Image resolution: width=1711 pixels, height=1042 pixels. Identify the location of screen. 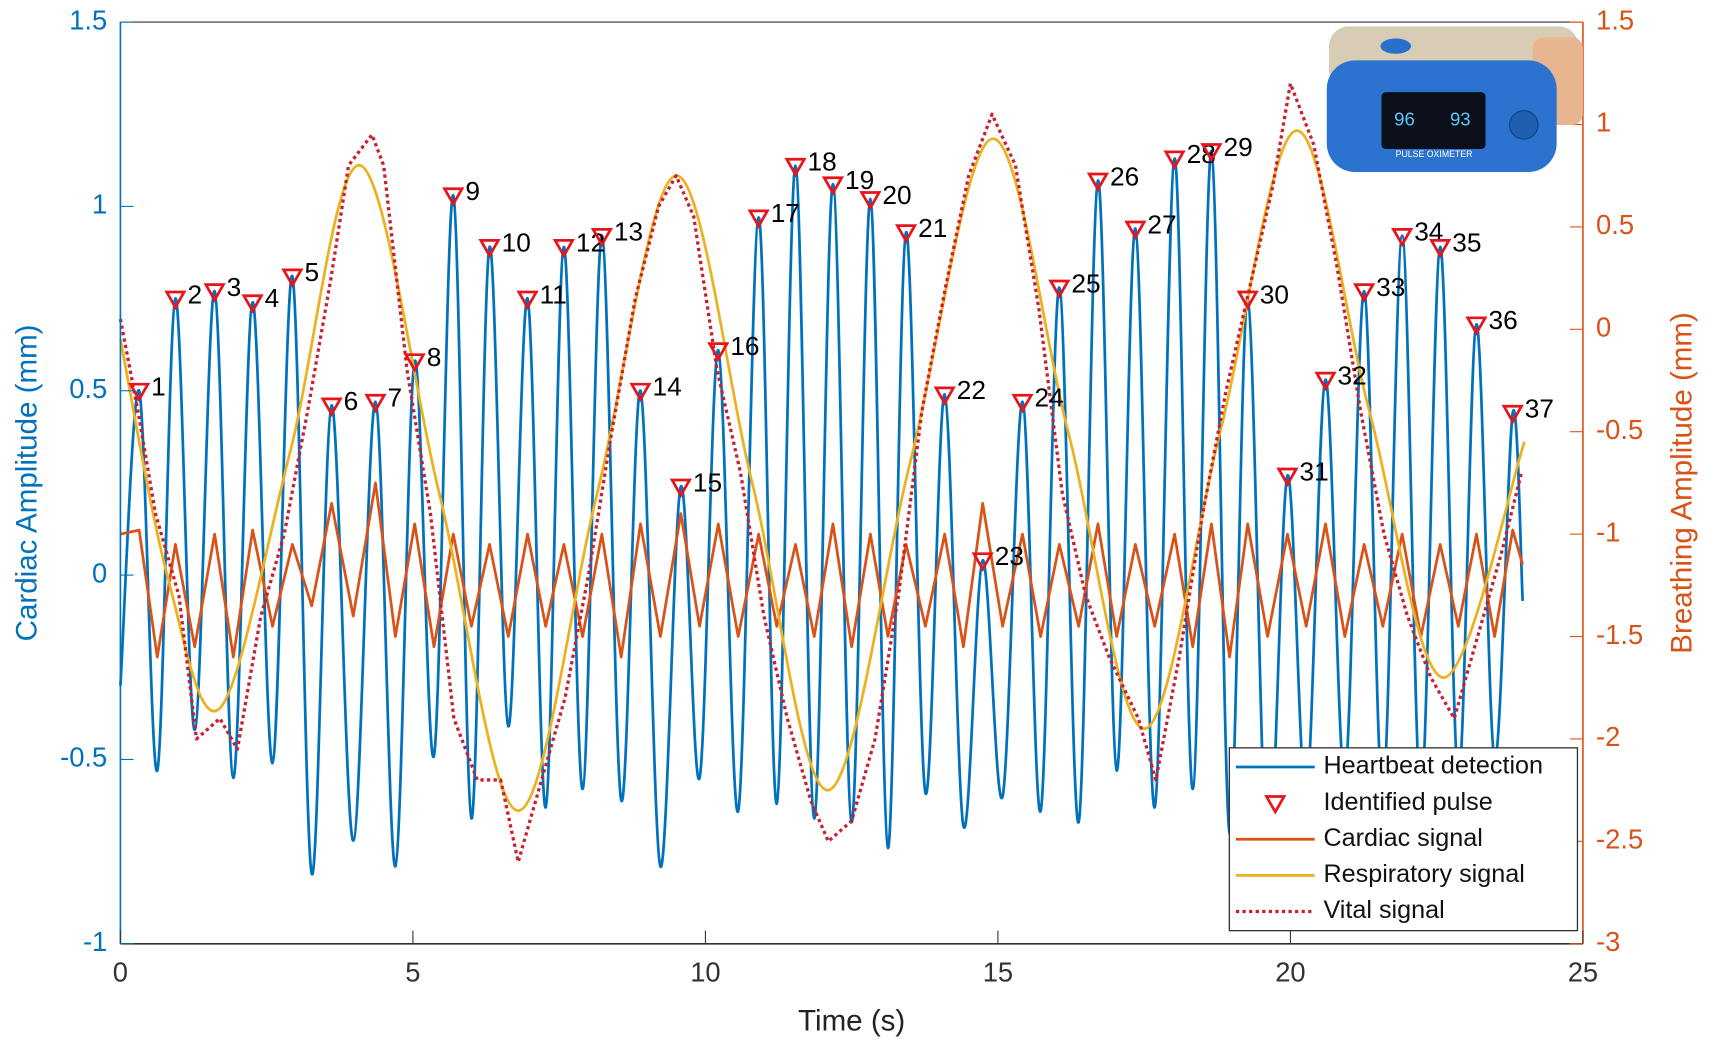
(1433, 121).